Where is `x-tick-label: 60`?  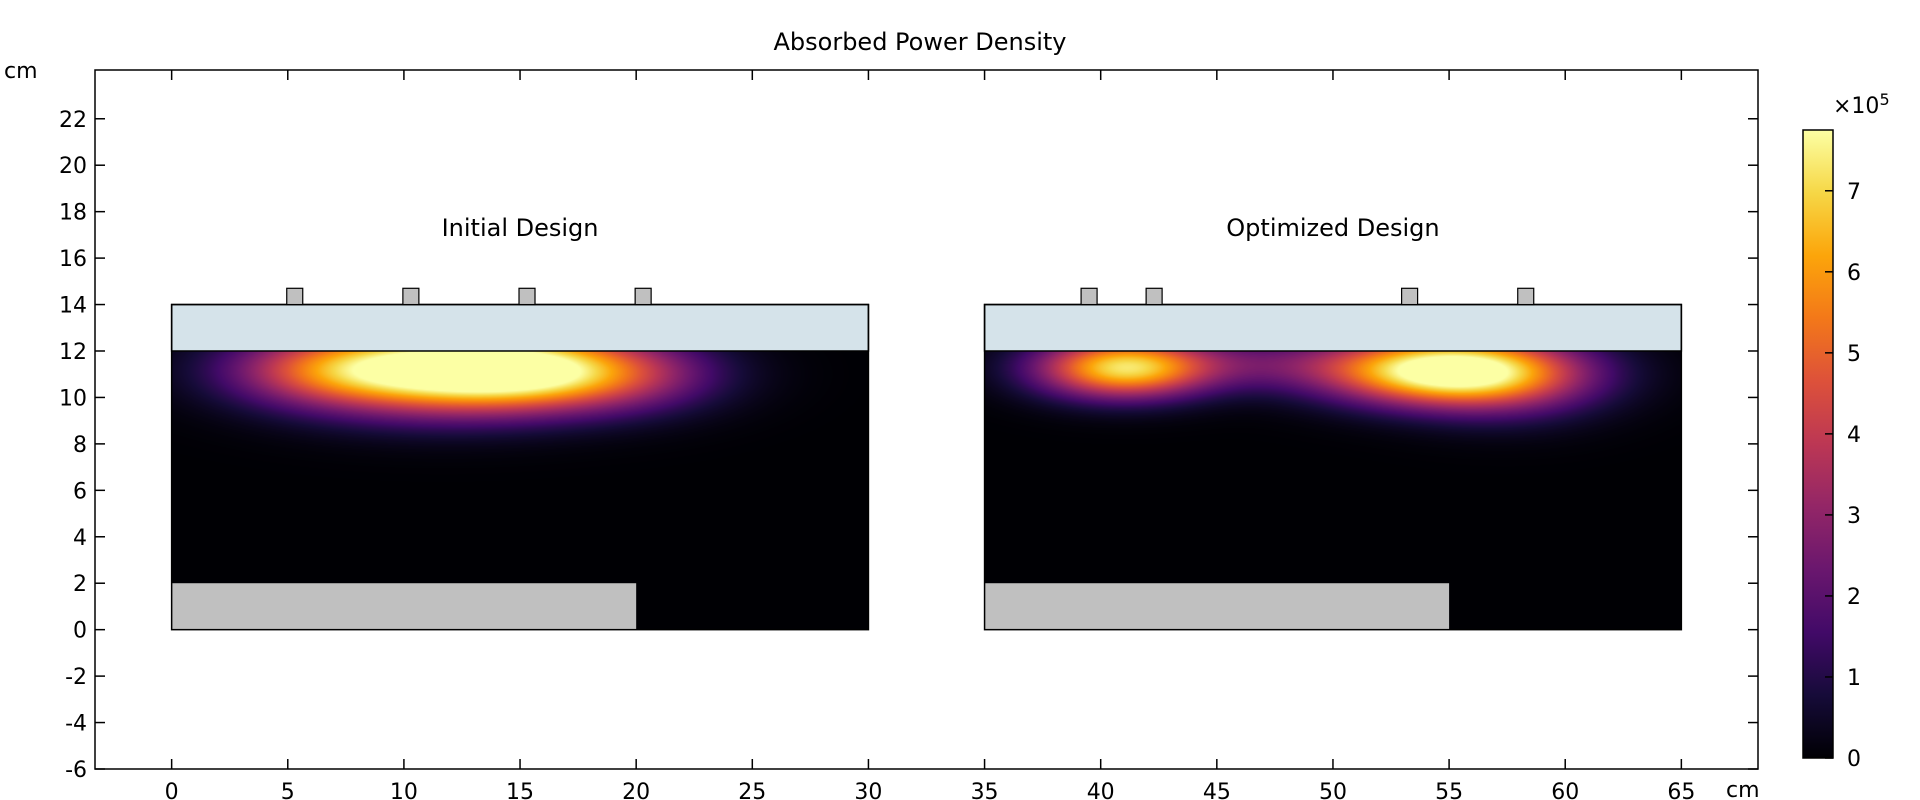
x-tick-label: 60 is located at coordinates (1565, 790).